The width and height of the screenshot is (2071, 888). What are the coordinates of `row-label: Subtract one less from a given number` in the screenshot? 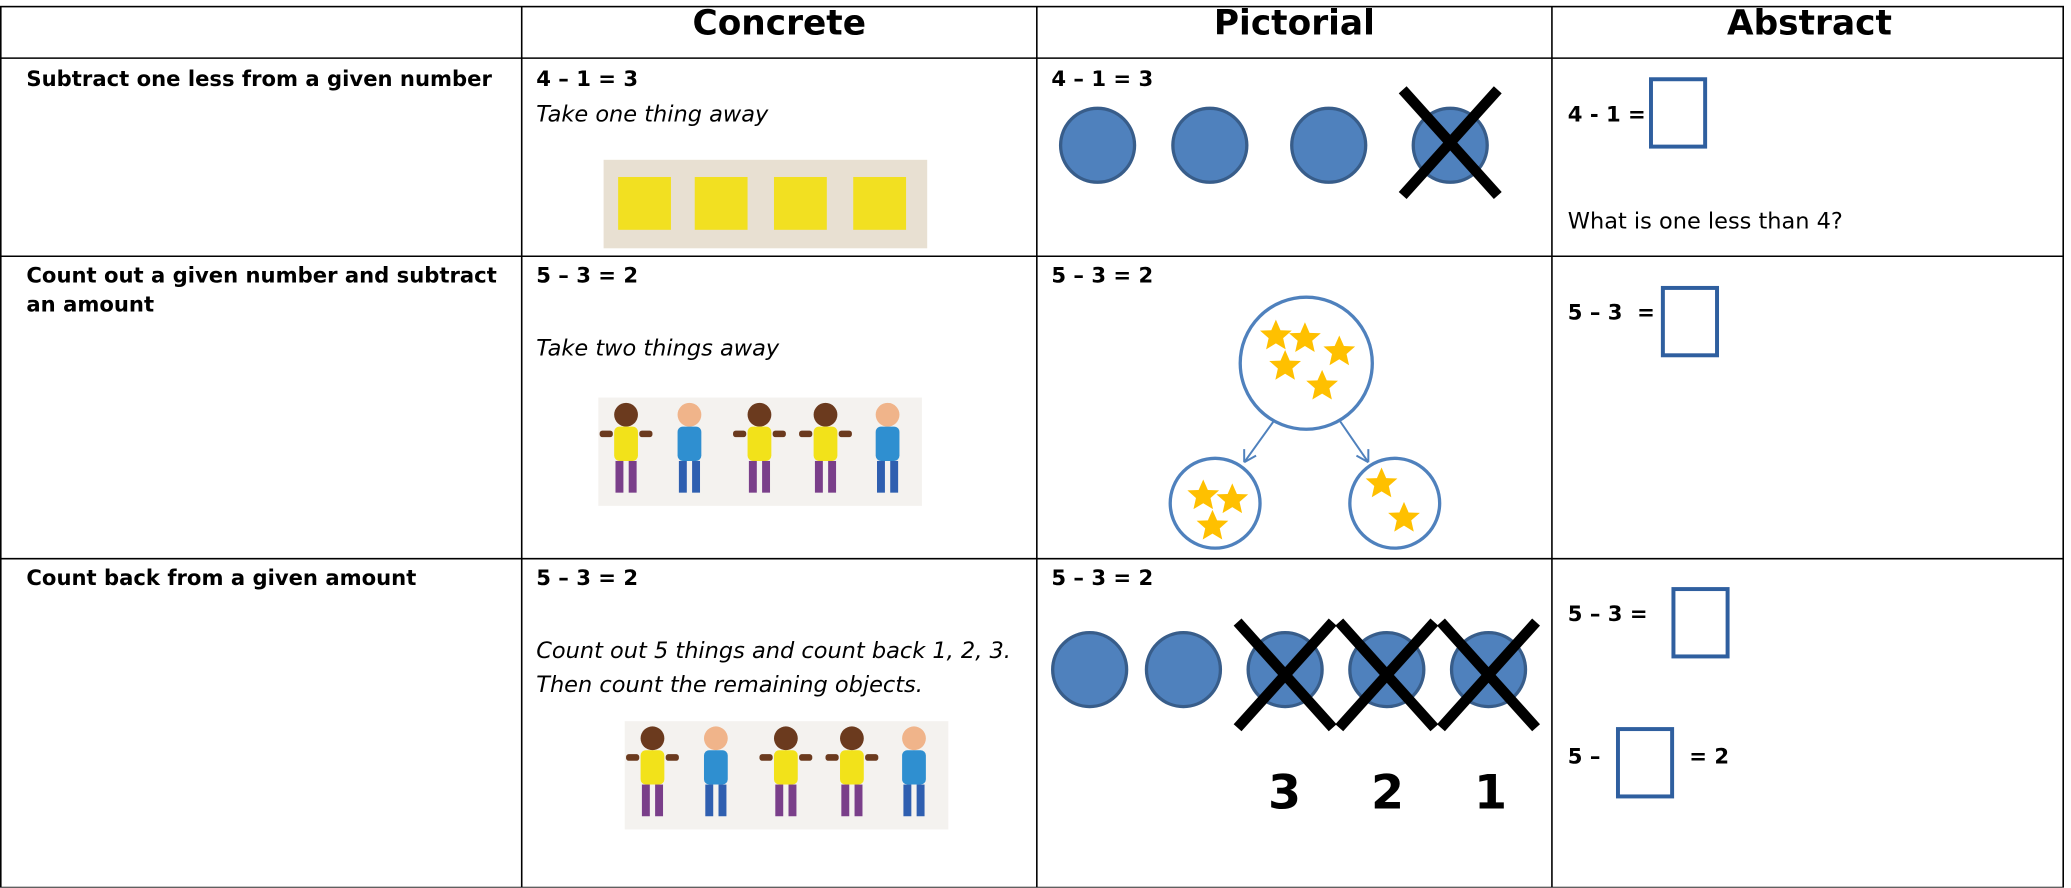 It's located at (259, 79).